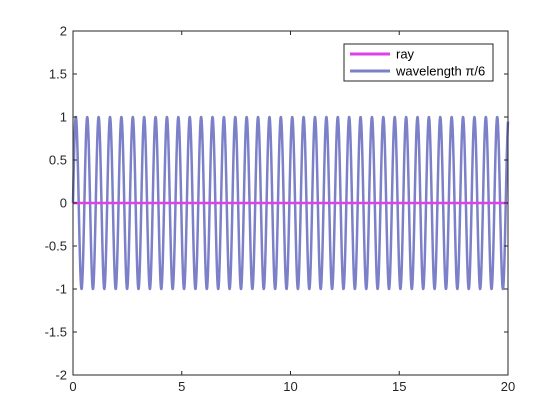 The width and height of the screenshot is (560, 420). Describe the element at coordinates (290, 386) in the screenshot. I see `x-tick-label: 10` at that location.